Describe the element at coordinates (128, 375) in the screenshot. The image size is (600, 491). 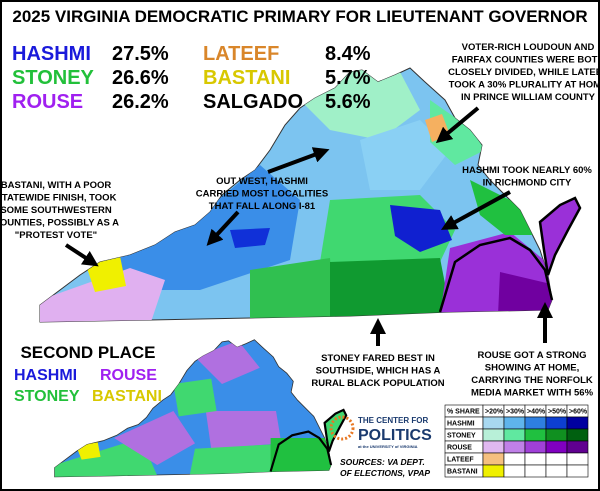
I see `second-place-name: ROUSE` at that location.